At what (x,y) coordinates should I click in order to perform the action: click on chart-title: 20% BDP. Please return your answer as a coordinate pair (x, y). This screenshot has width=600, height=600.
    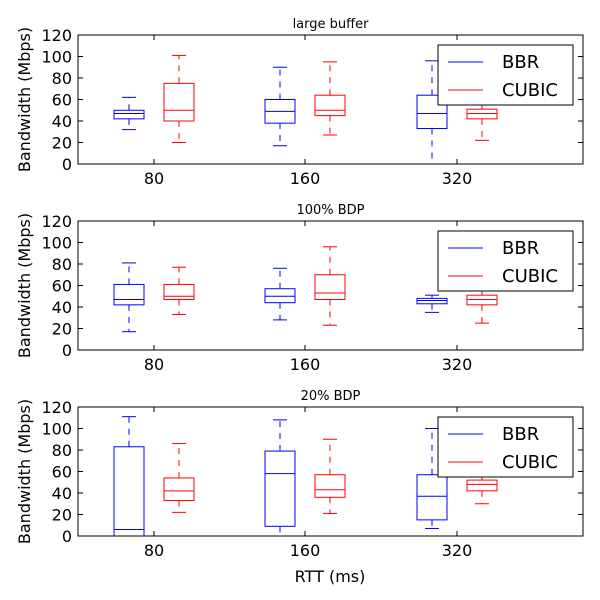
    Looking at the image, I should click on (331, 396).